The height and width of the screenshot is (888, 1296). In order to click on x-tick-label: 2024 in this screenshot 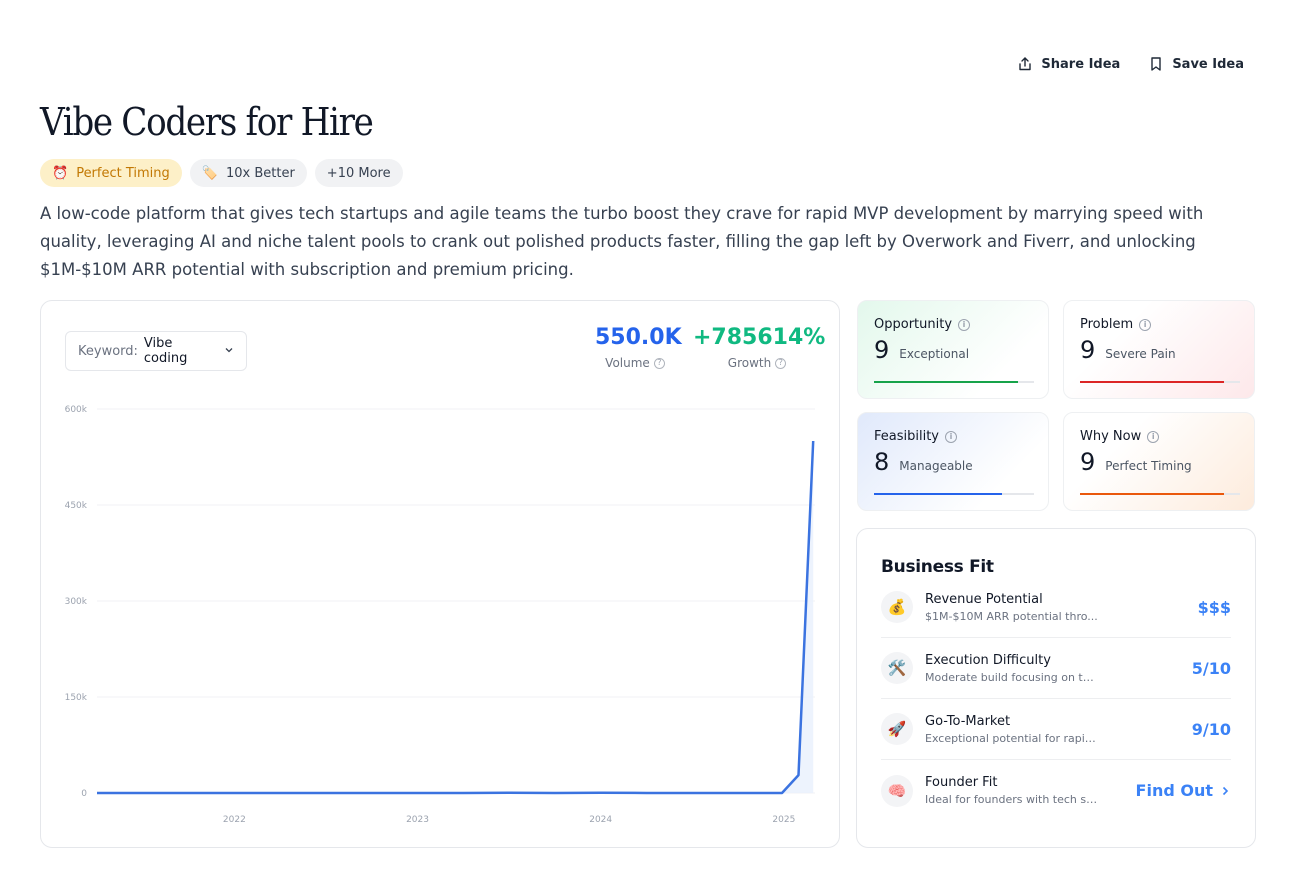, I will do `click(600, 820)`.